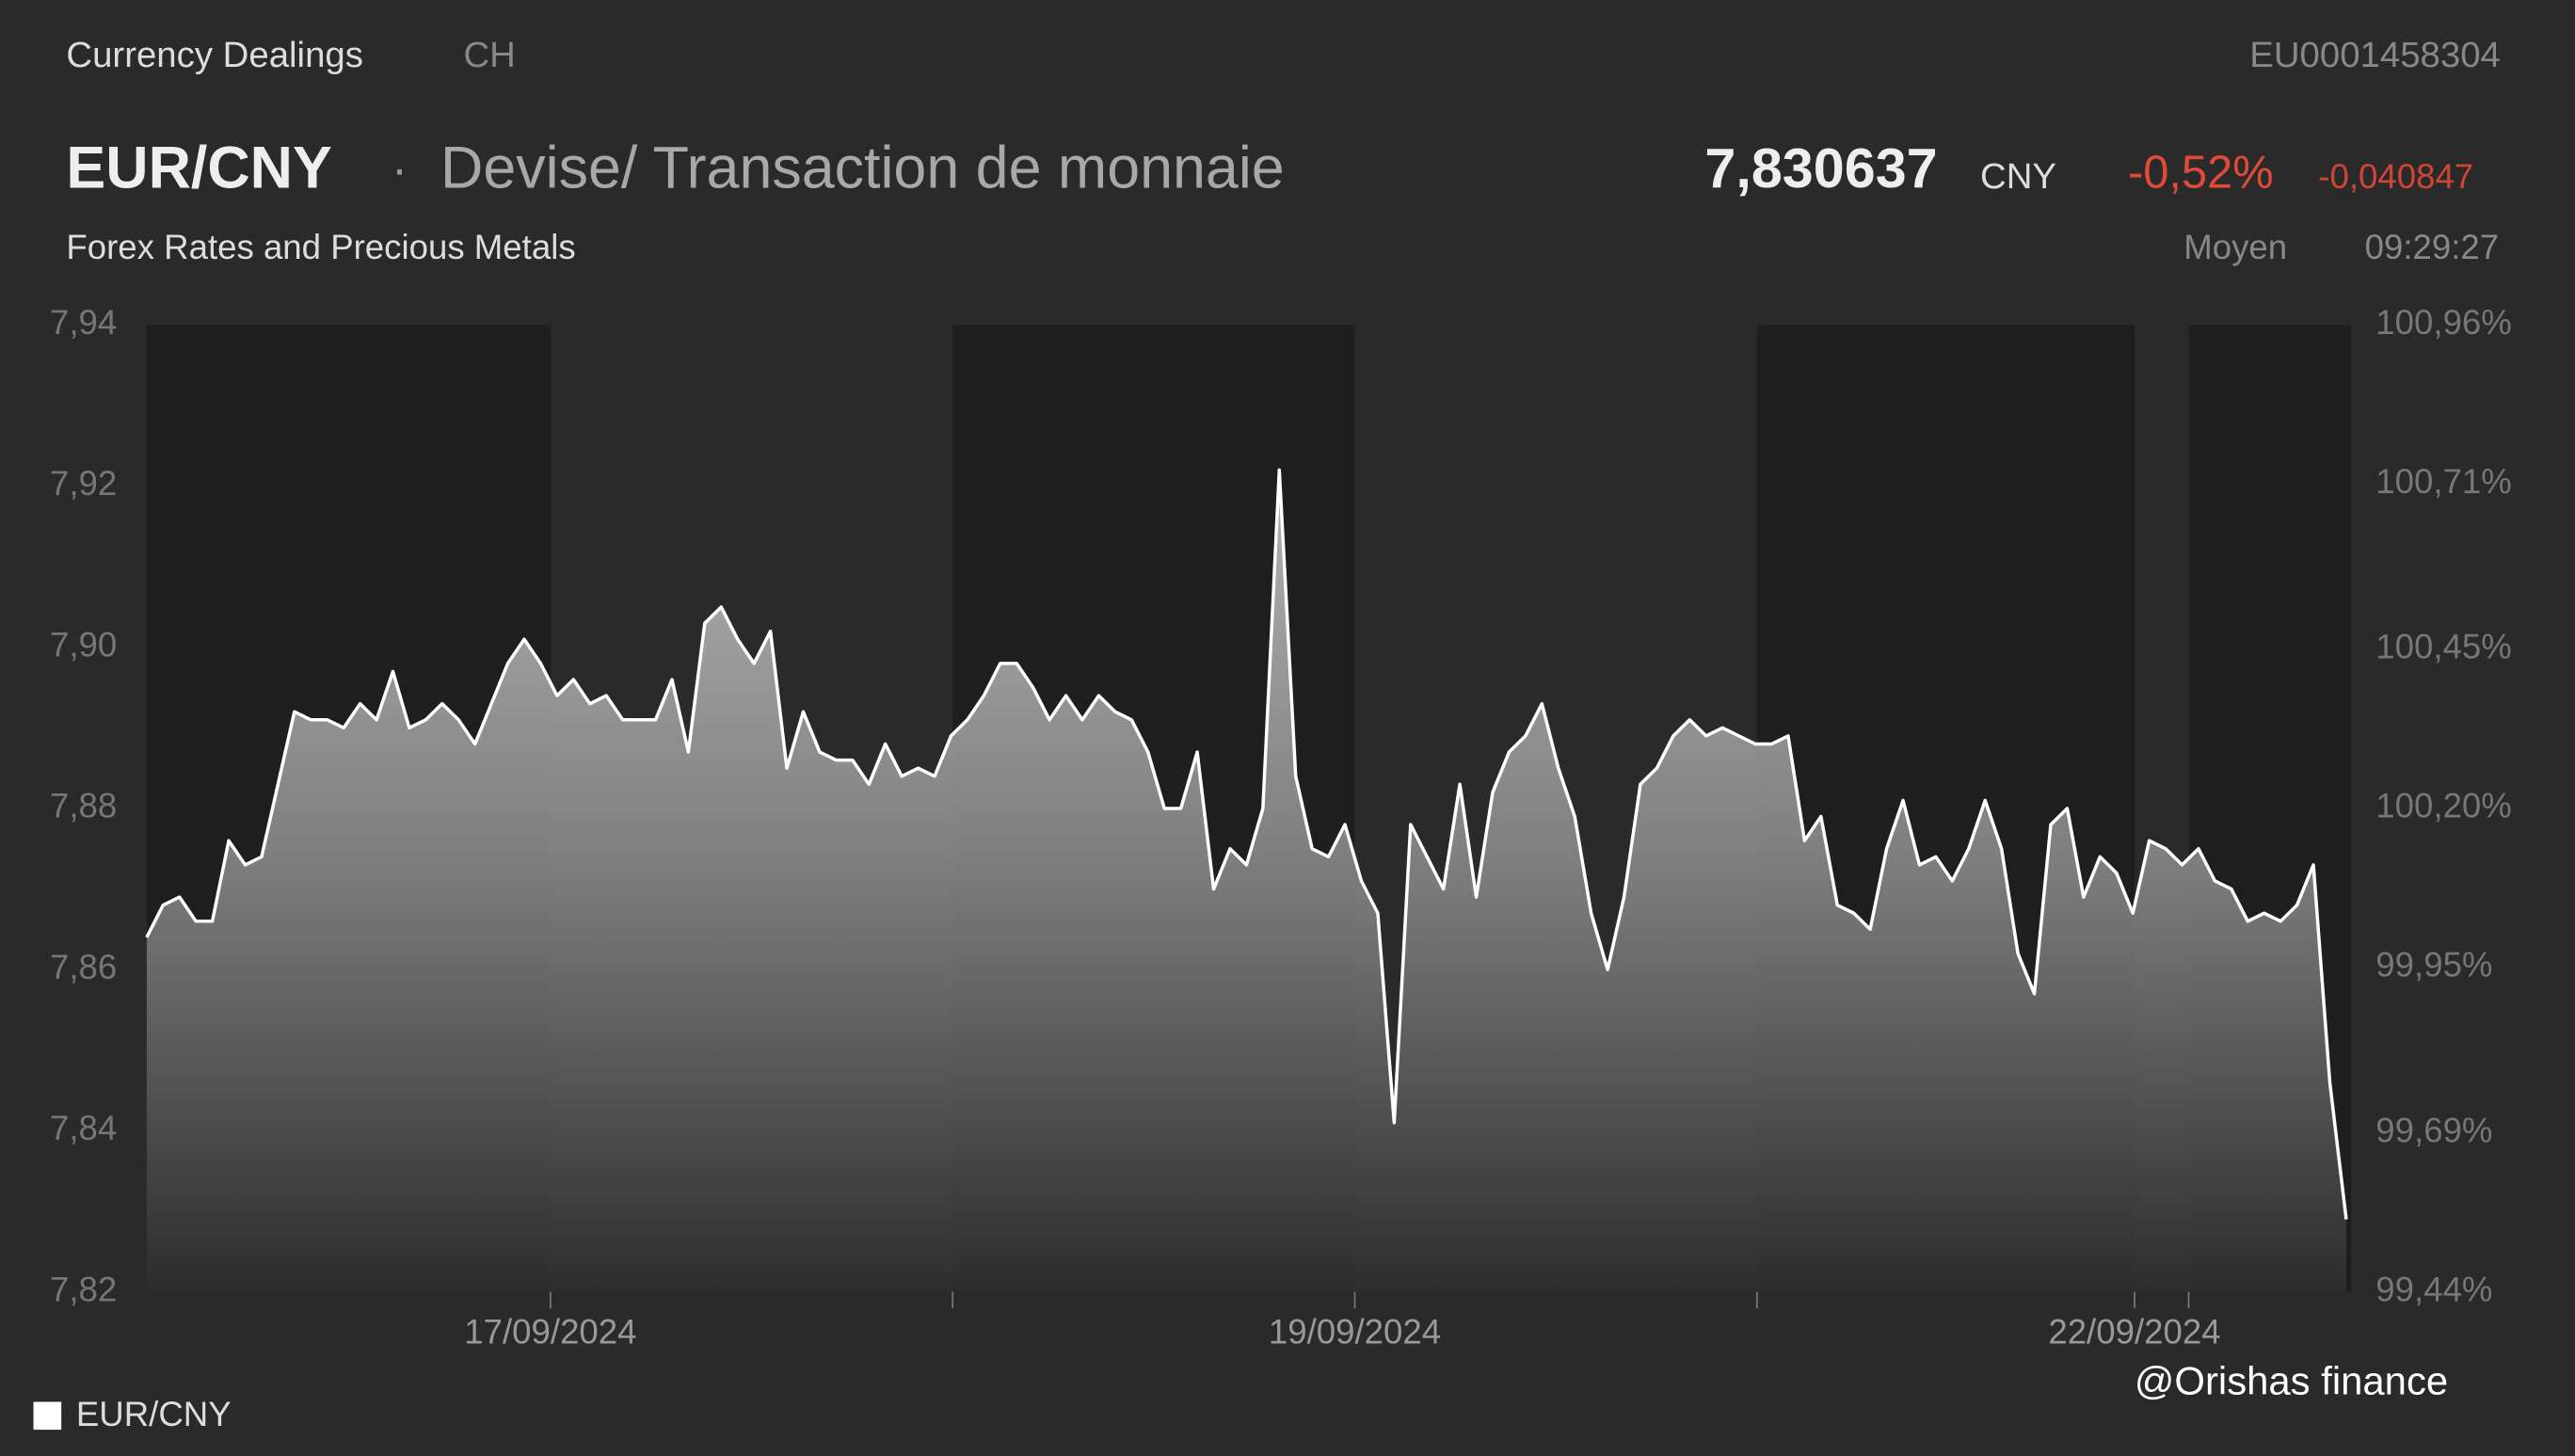 This screenshot has width=2575, height=1456. What do you see at coordinates (862, 168) in the screenshot?
I see `instrument-type: Devise/ Transaction de monnaie` at bounding box center [862, 168].